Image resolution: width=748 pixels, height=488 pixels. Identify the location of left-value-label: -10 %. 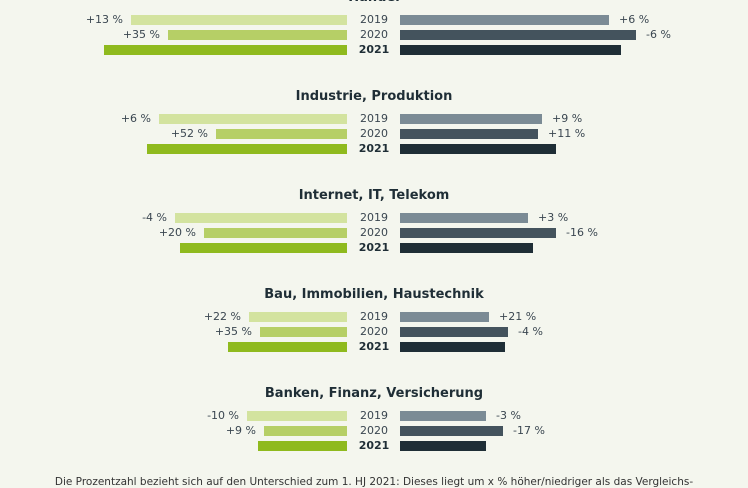
(223, 415).